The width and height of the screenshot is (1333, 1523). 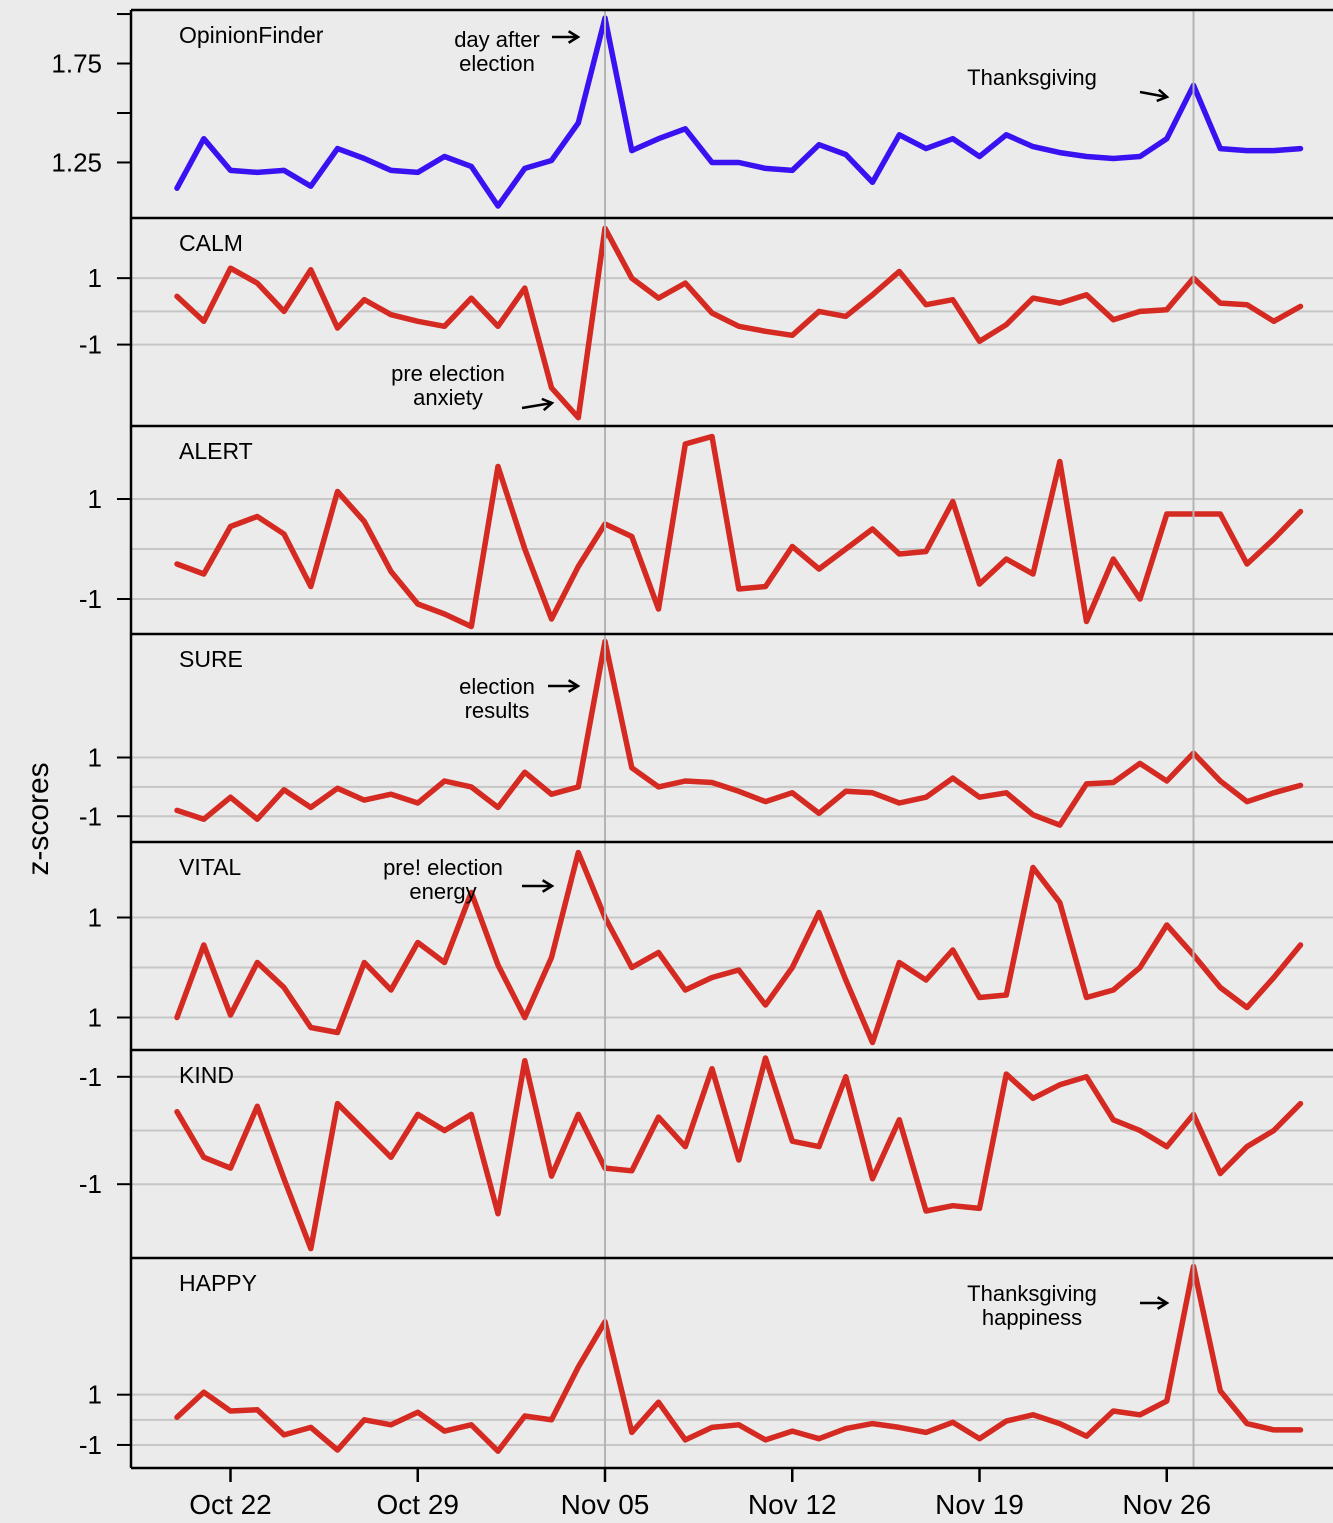 I want to click on series-line-calm, so click(x=739, y=323).